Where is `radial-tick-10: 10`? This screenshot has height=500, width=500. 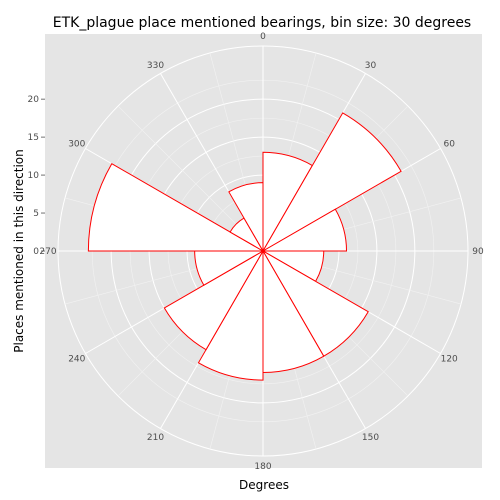
radial-tick-10: 10 is located at coordinates (34, 176).